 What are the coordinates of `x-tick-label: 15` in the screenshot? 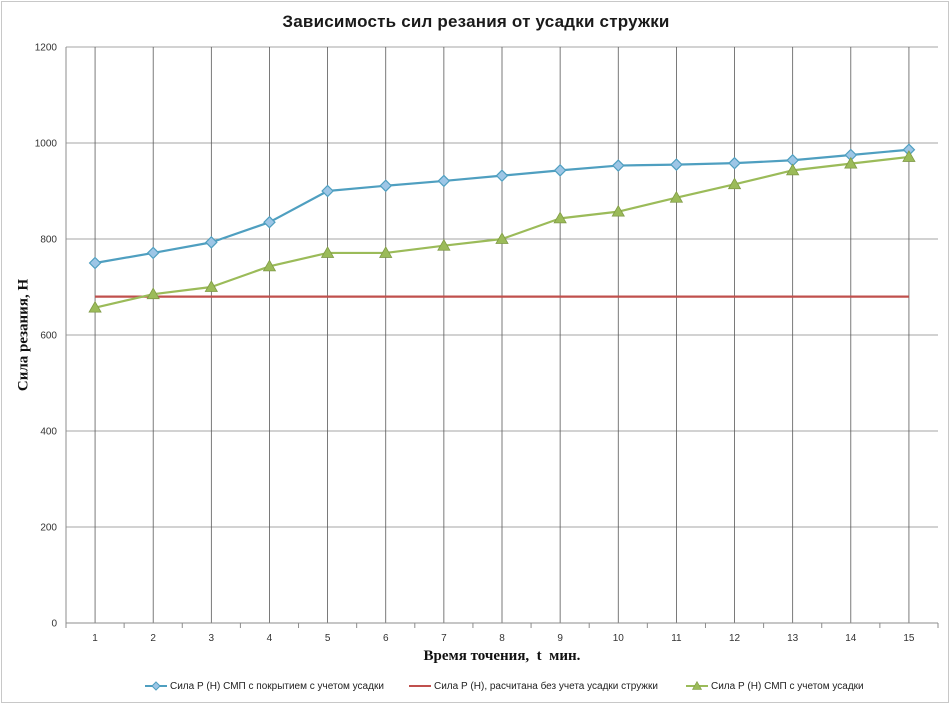 It's located at (909, 638).